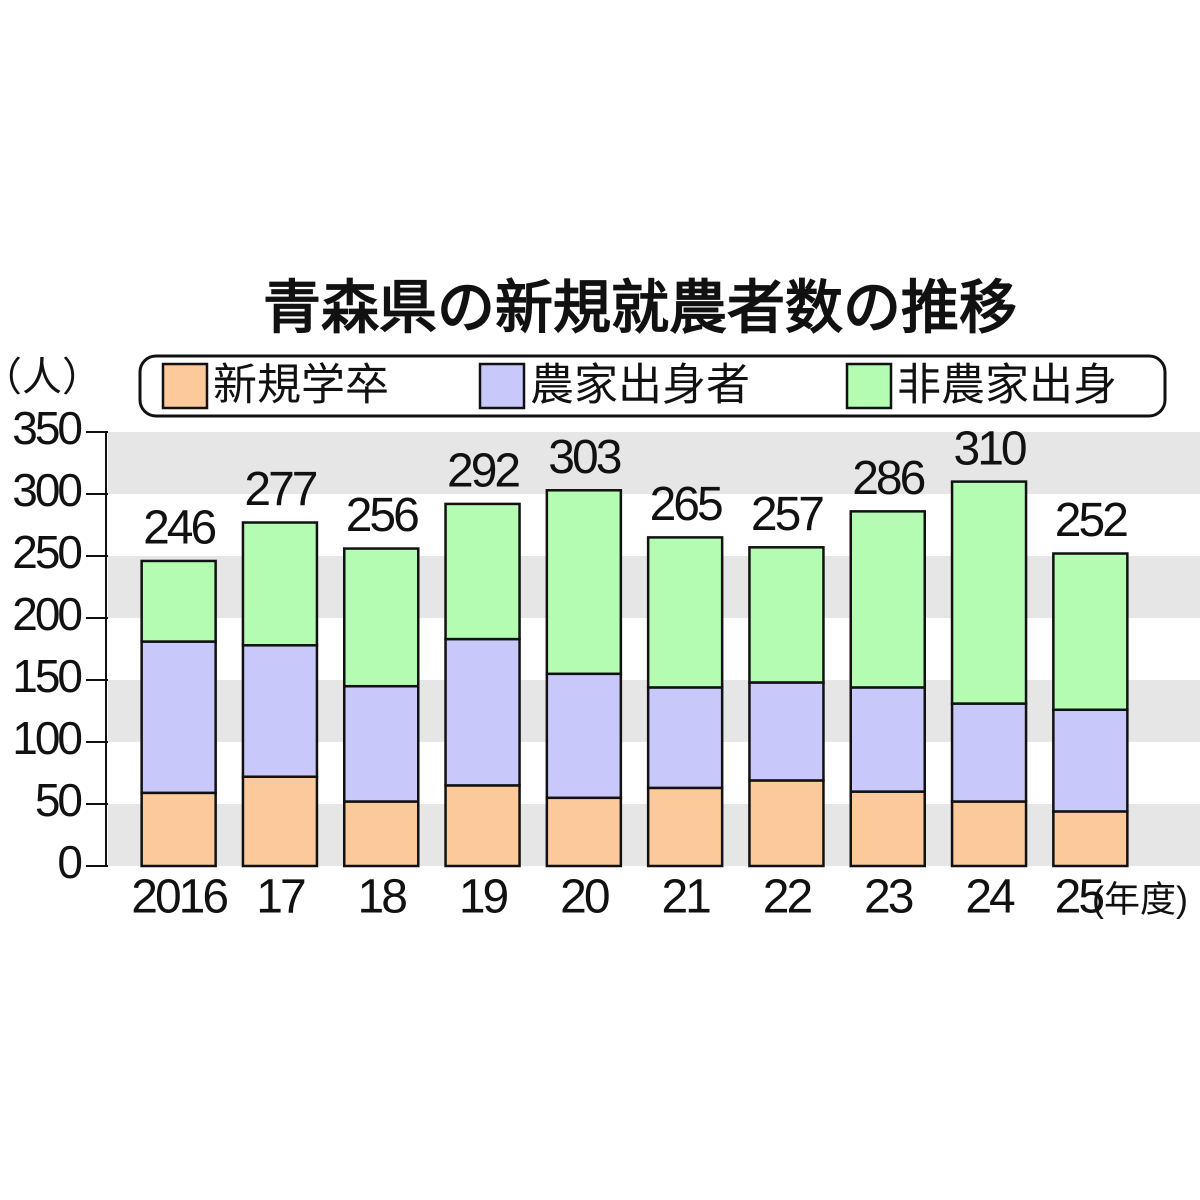 The width and height of the screenshot is (1200, 1200). What do you see at coordinates (640, 307) in the screenshot?
I see `chart-title: 青森県の新規就農者数の推移` at bounding box center [640, 307].